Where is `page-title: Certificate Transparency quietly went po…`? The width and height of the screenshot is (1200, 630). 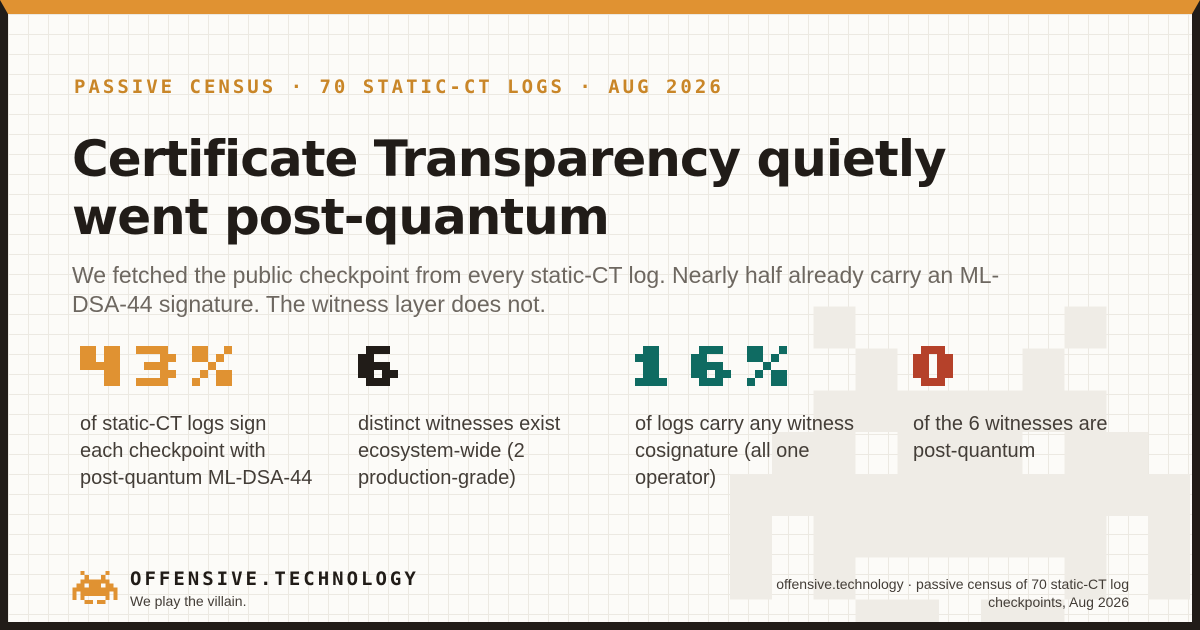 page-title: Certificate Transparency quietly went po… is located at coordinates (509, 188).